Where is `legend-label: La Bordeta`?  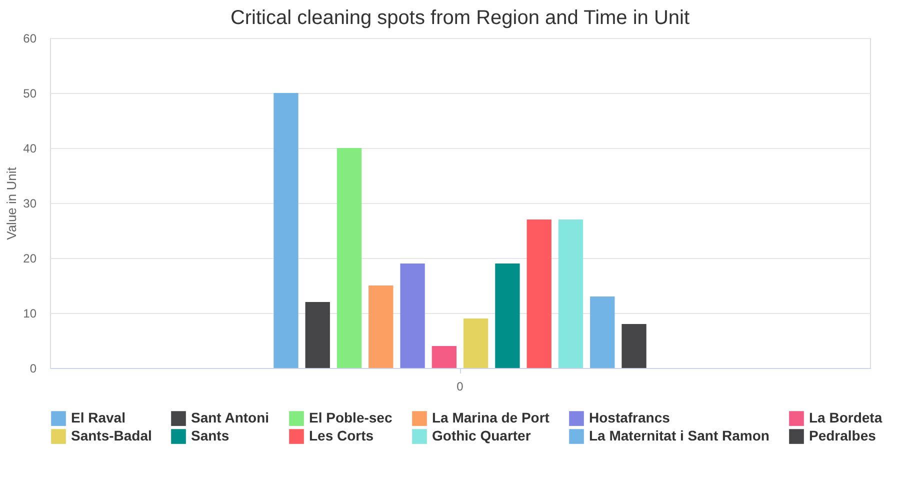
legend-label: La Bordeta is located at coordinates (845, 418).